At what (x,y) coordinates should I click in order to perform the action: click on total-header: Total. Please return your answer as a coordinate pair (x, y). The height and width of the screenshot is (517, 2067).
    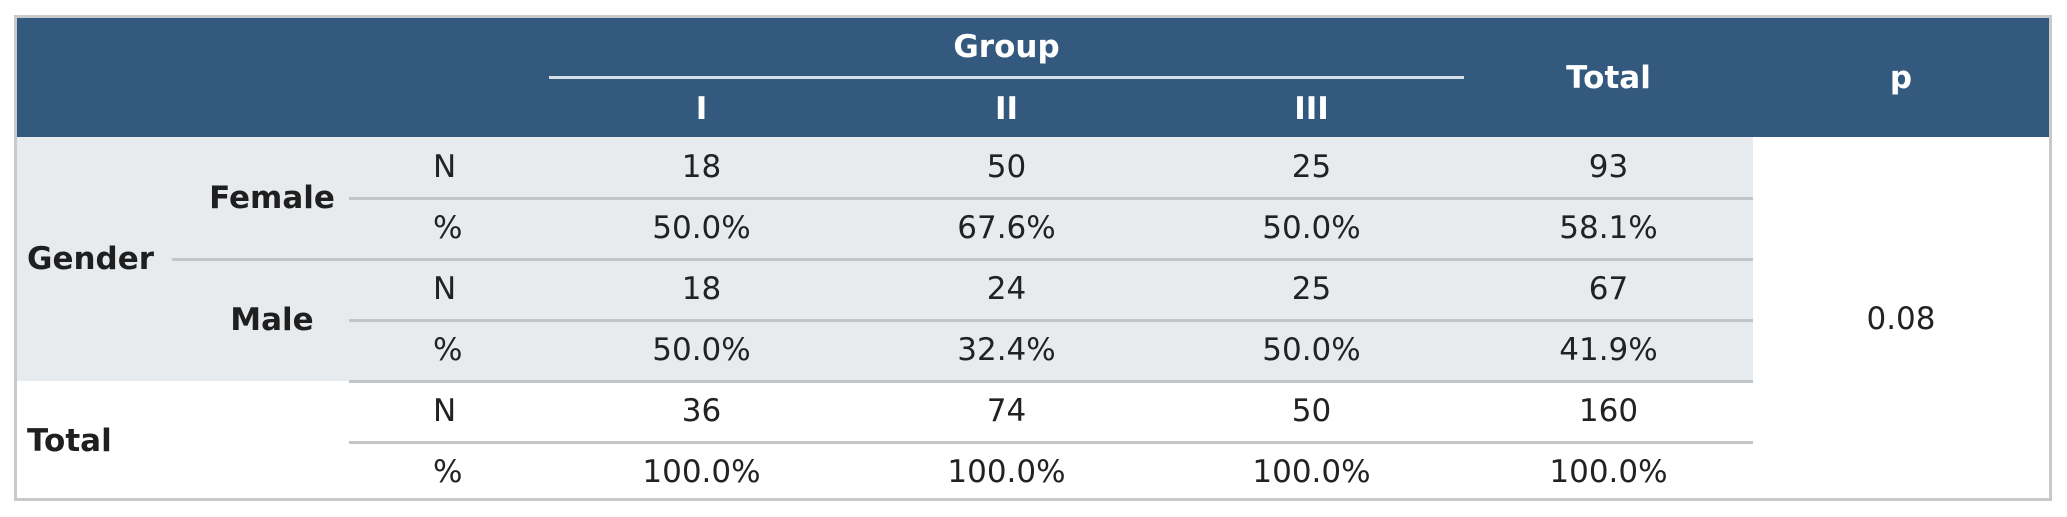
    Looking at the image, I should click on (1608, 77).